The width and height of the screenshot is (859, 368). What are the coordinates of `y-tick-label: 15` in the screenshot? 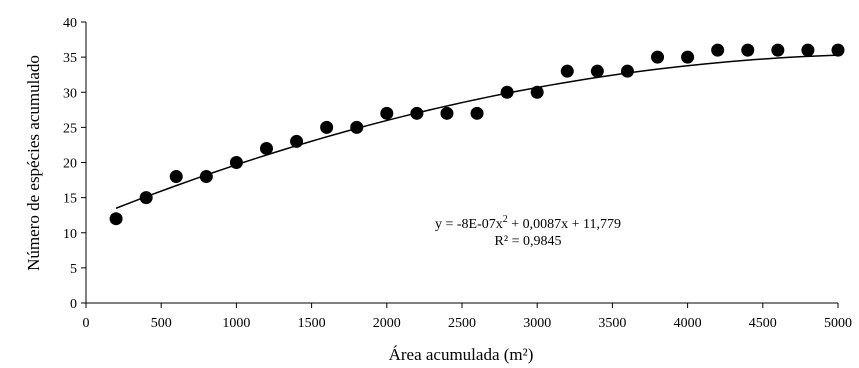 It's located at (70, 199).